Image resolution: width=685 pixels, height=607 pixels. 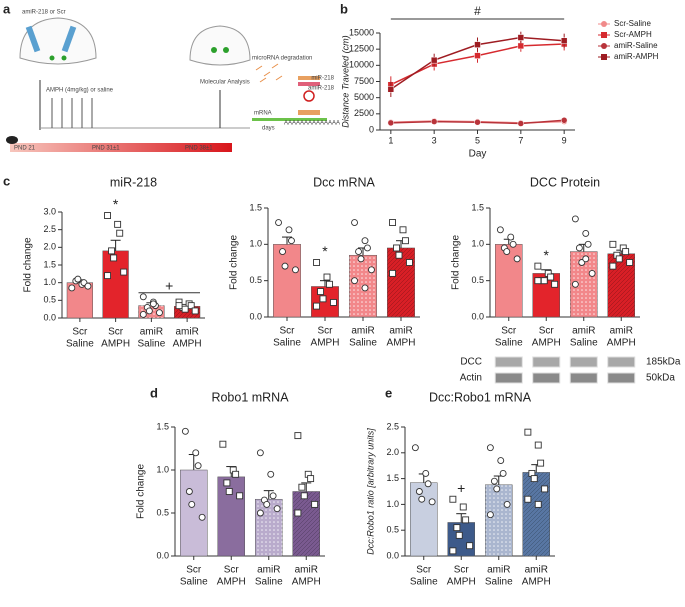 What do you see at coordinates (133, 182) in the screenshot?
I see `chart-title: miR-218` at bounding box center [133, 182].